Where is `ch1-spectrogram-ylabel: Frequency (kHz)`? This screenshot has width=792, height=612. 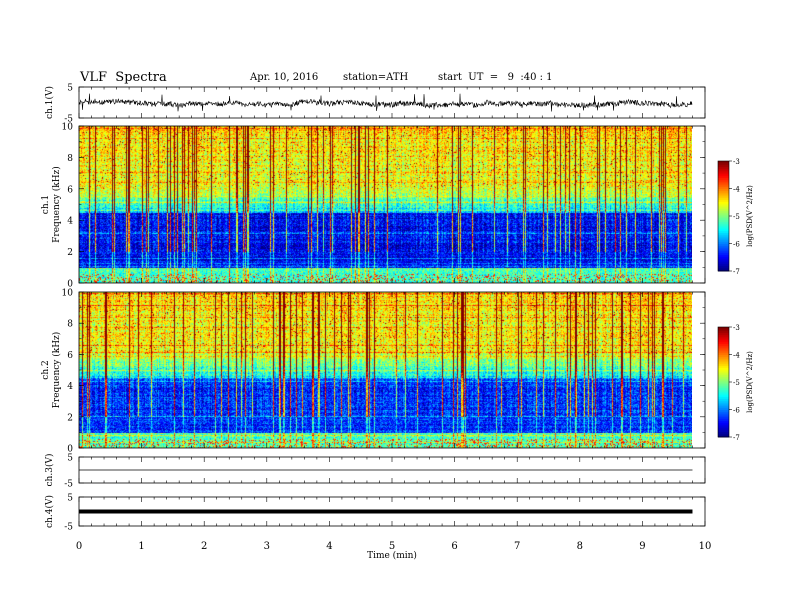
ch1-spectrogram-ylabel: Frequency (kHz) is located at coordinates (56, 204).